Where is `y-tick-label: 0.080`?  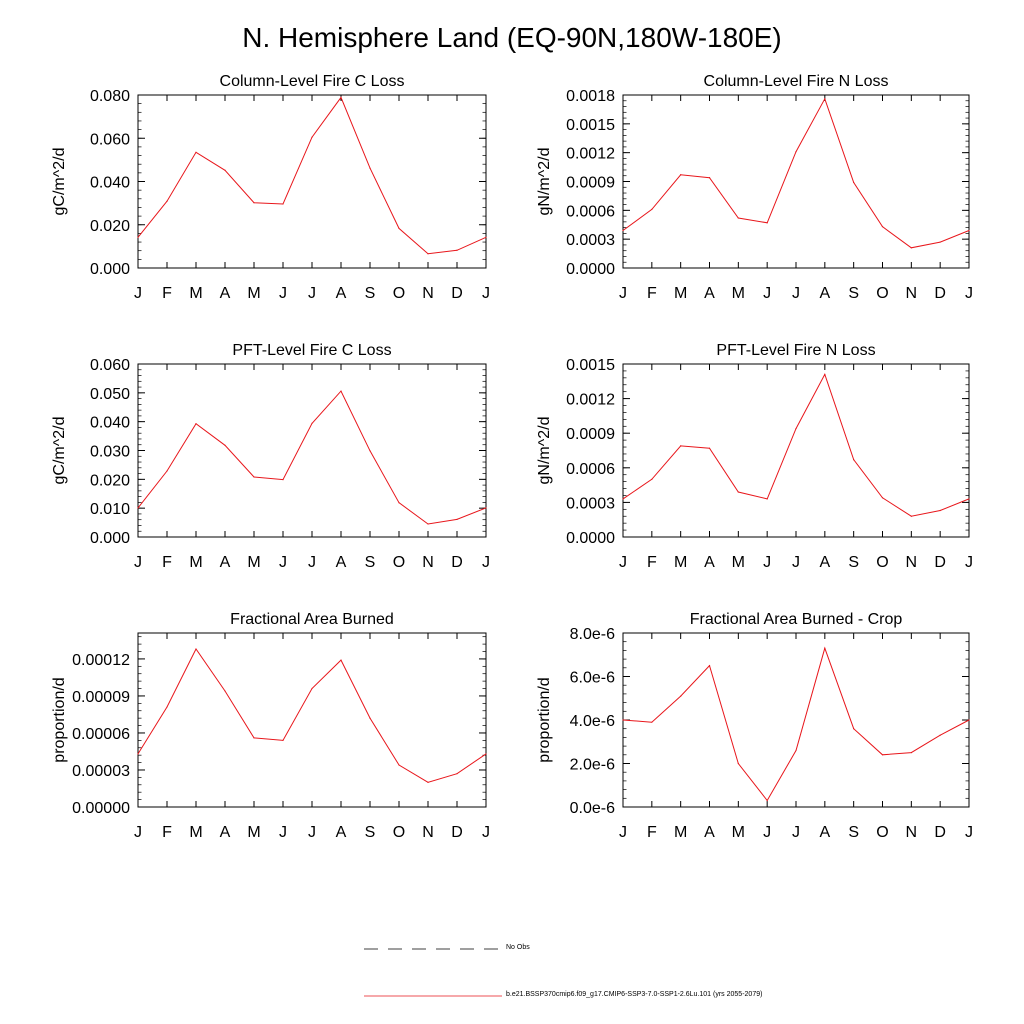 y-tick-label: 0.080 is located at coordinates (110, 96).